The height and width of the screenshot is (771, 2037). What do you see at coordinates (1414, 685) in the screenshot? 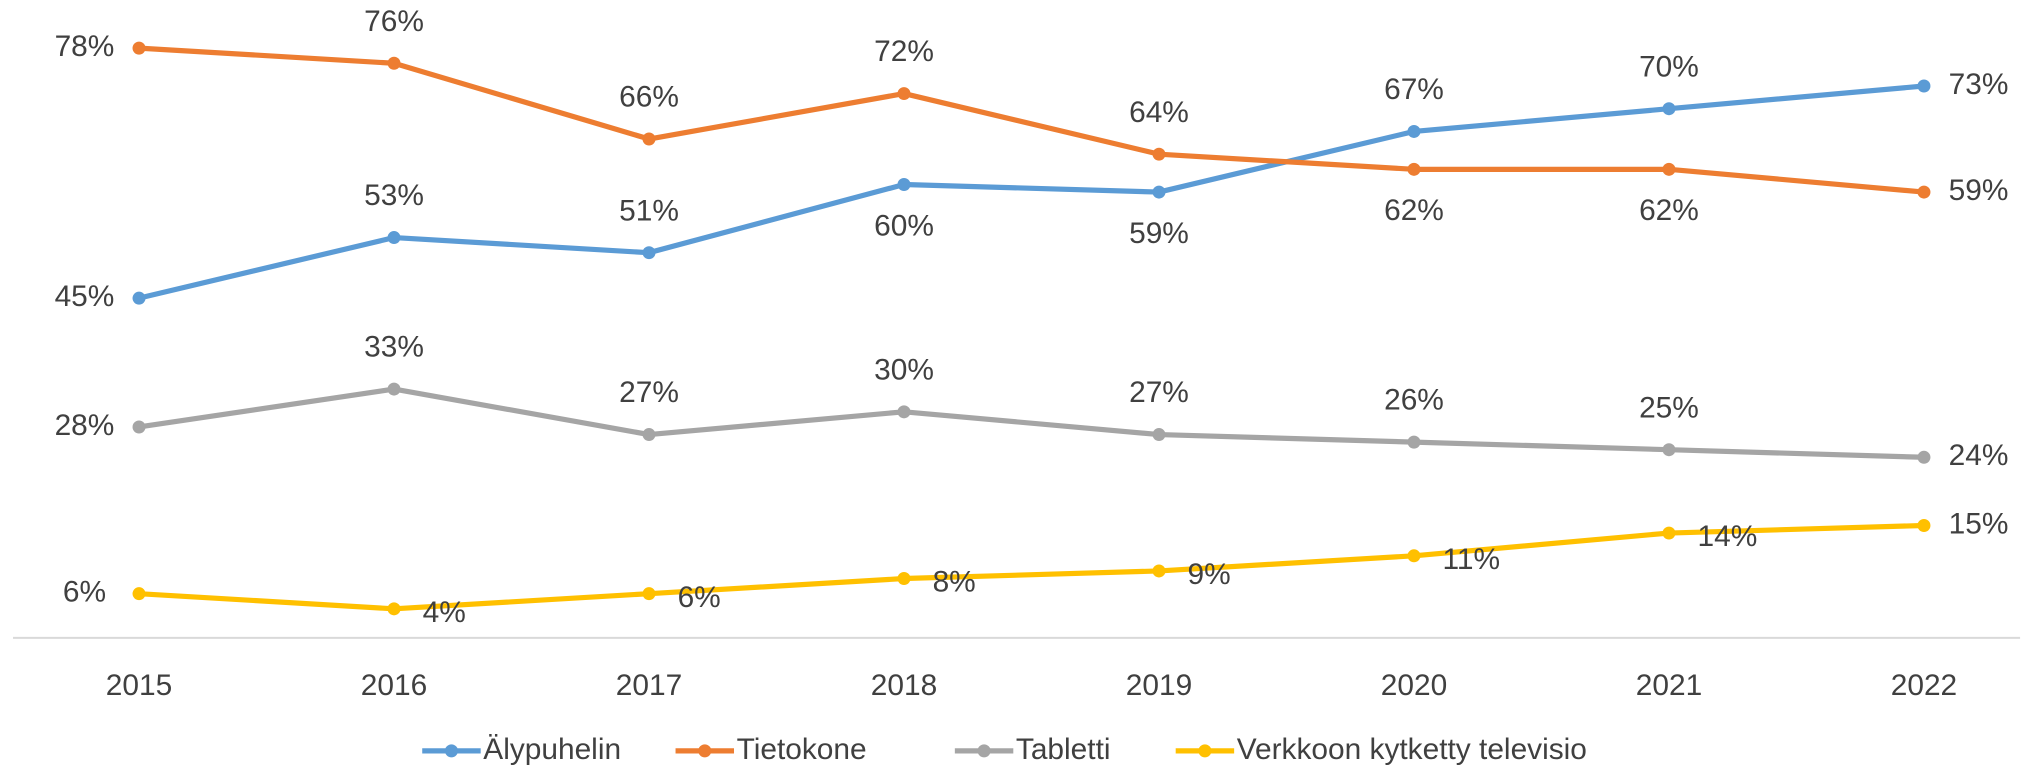
I see `x-tick-label: 2020` at bounding box center [1414, 685].